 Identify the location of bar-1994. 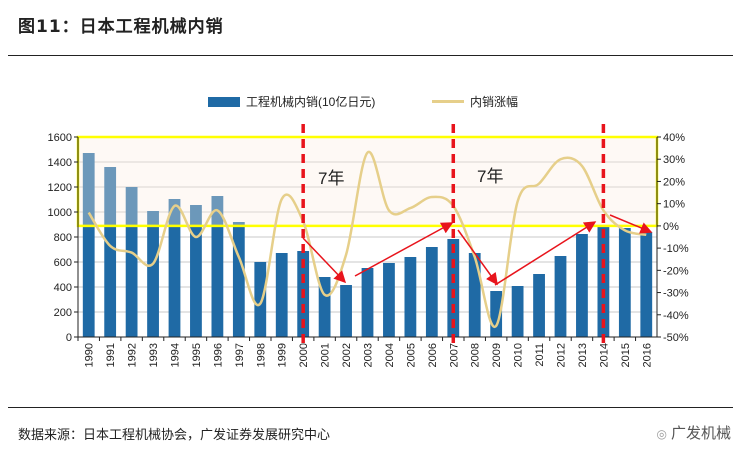
(174, 268).